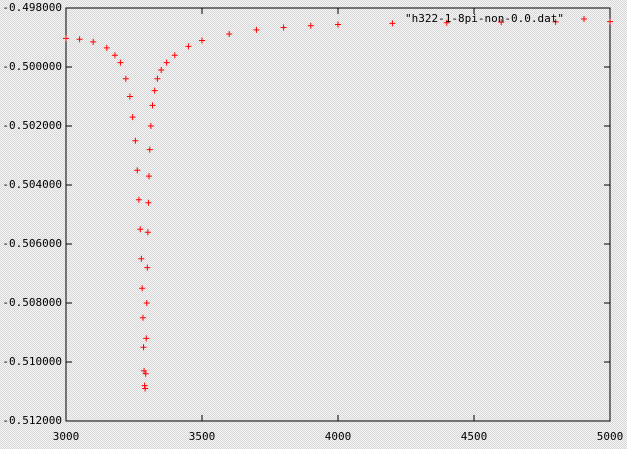  What do you see at coordinates (32, 184) in the screenshot?
I see `y-tick-label: -0.504000` at bounding box center [32, 184].